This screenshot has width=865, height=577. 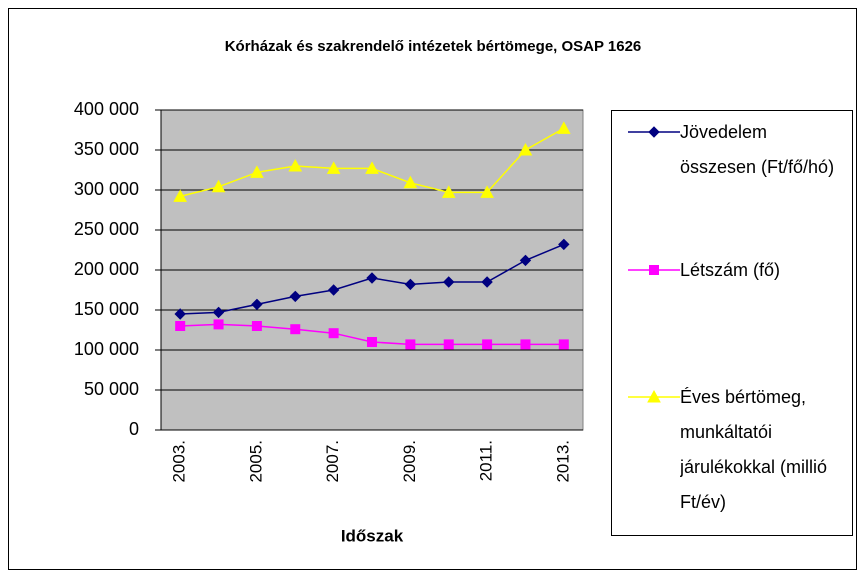 What do you see at coordinates (409, 461) in the screenshot?
I see `x-tick-label: 2009.` at bounding box center [409, 461].